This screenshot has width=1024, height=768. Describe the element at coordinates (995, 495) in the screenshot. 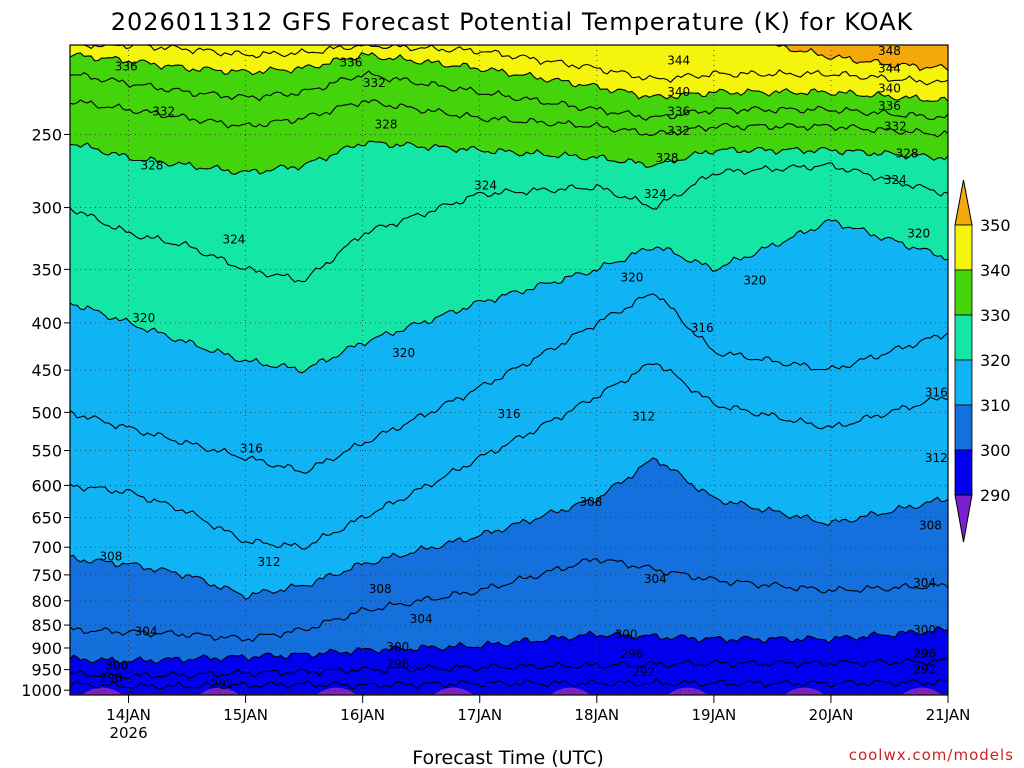

I see `colorbar-label: 290` at that location.